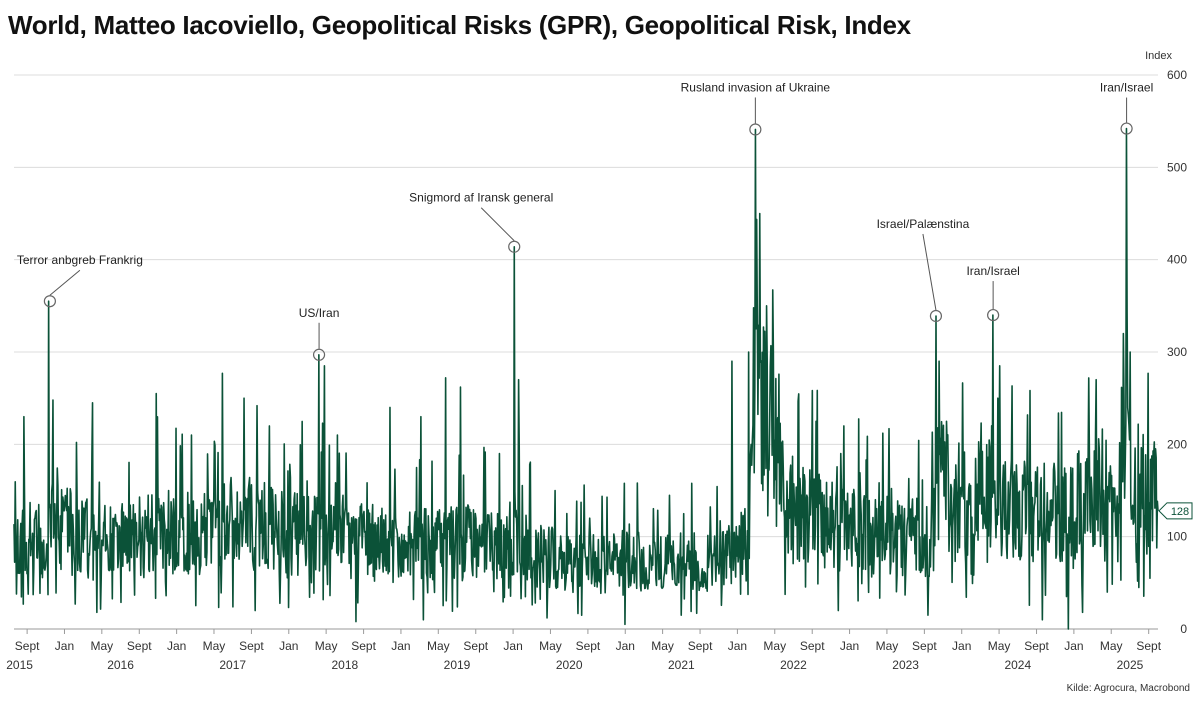 This screenshot has width=1200, height=704. Describe the element at coordinates (481, 198) in the screenshot. I see `annotation-label: Snigmord af Iransk general` at that location.